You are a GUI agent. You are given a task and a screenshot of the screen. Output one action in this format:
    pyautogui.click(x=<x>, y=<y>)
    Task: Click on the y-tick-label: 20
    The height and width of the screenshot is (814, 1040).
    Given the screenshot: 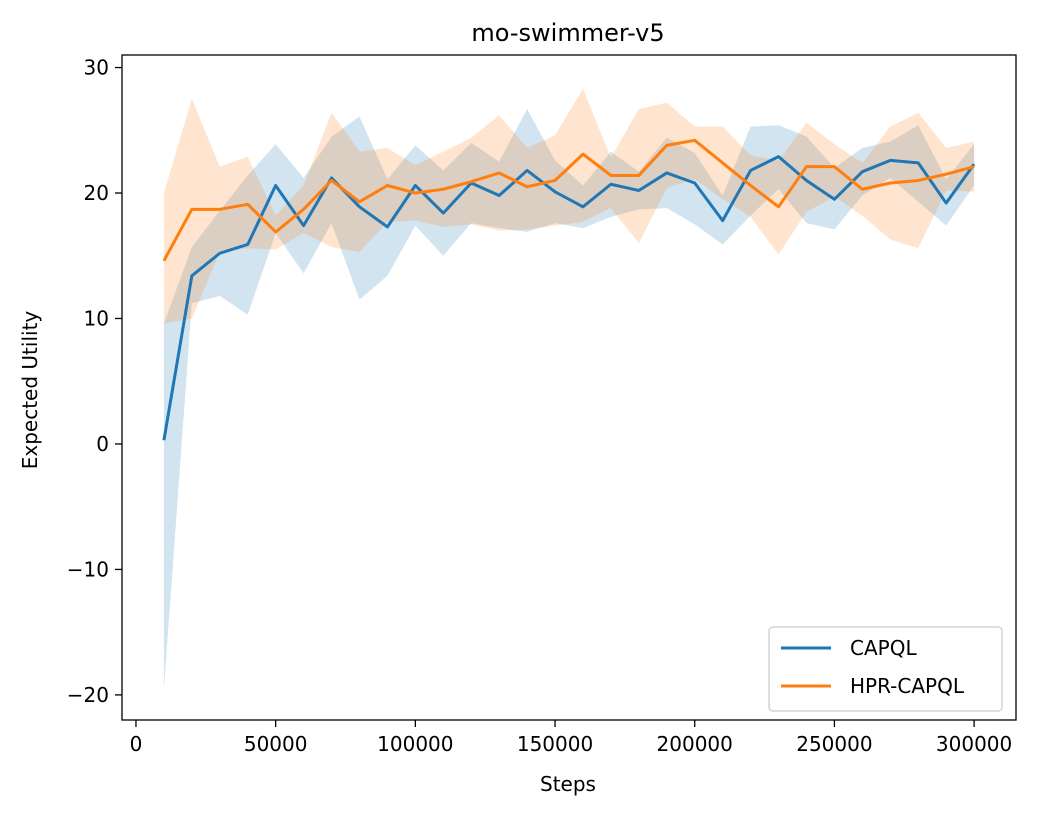 What is the action you would take?
    pyautogui.click(x=96, y=193)
    